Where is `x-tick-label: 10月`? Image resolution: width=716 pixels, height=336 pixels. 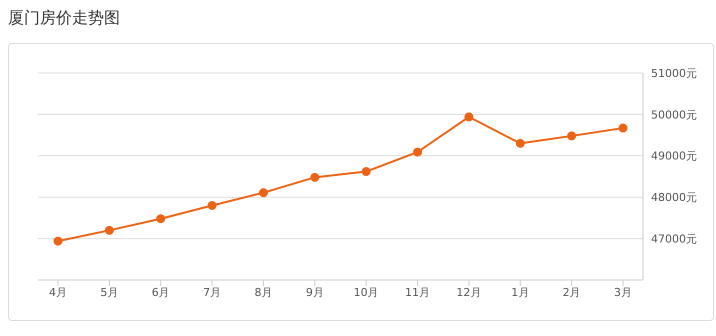 x-tick-label: 10月 is located at coordinates (366, 292).